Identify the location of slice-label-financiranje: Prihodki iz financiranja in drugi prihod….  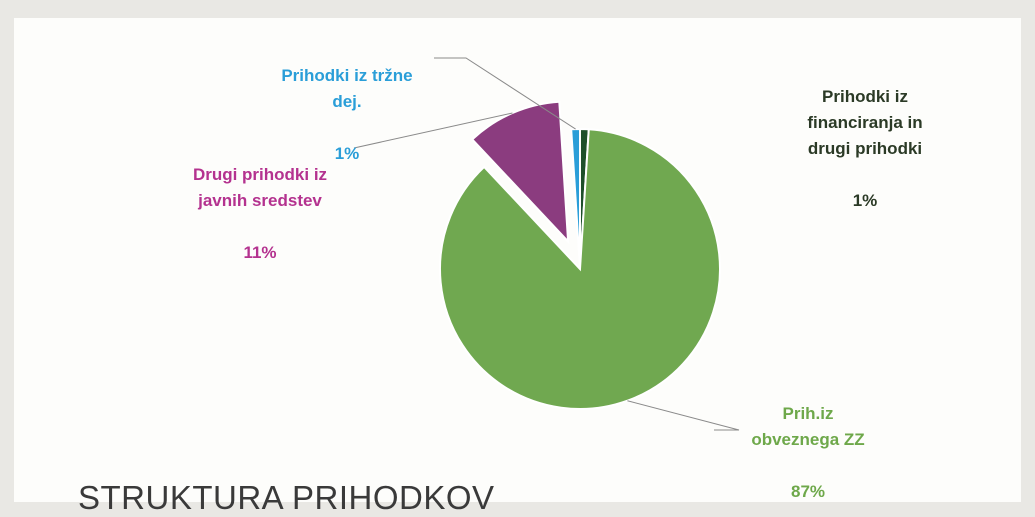
(865, 136).